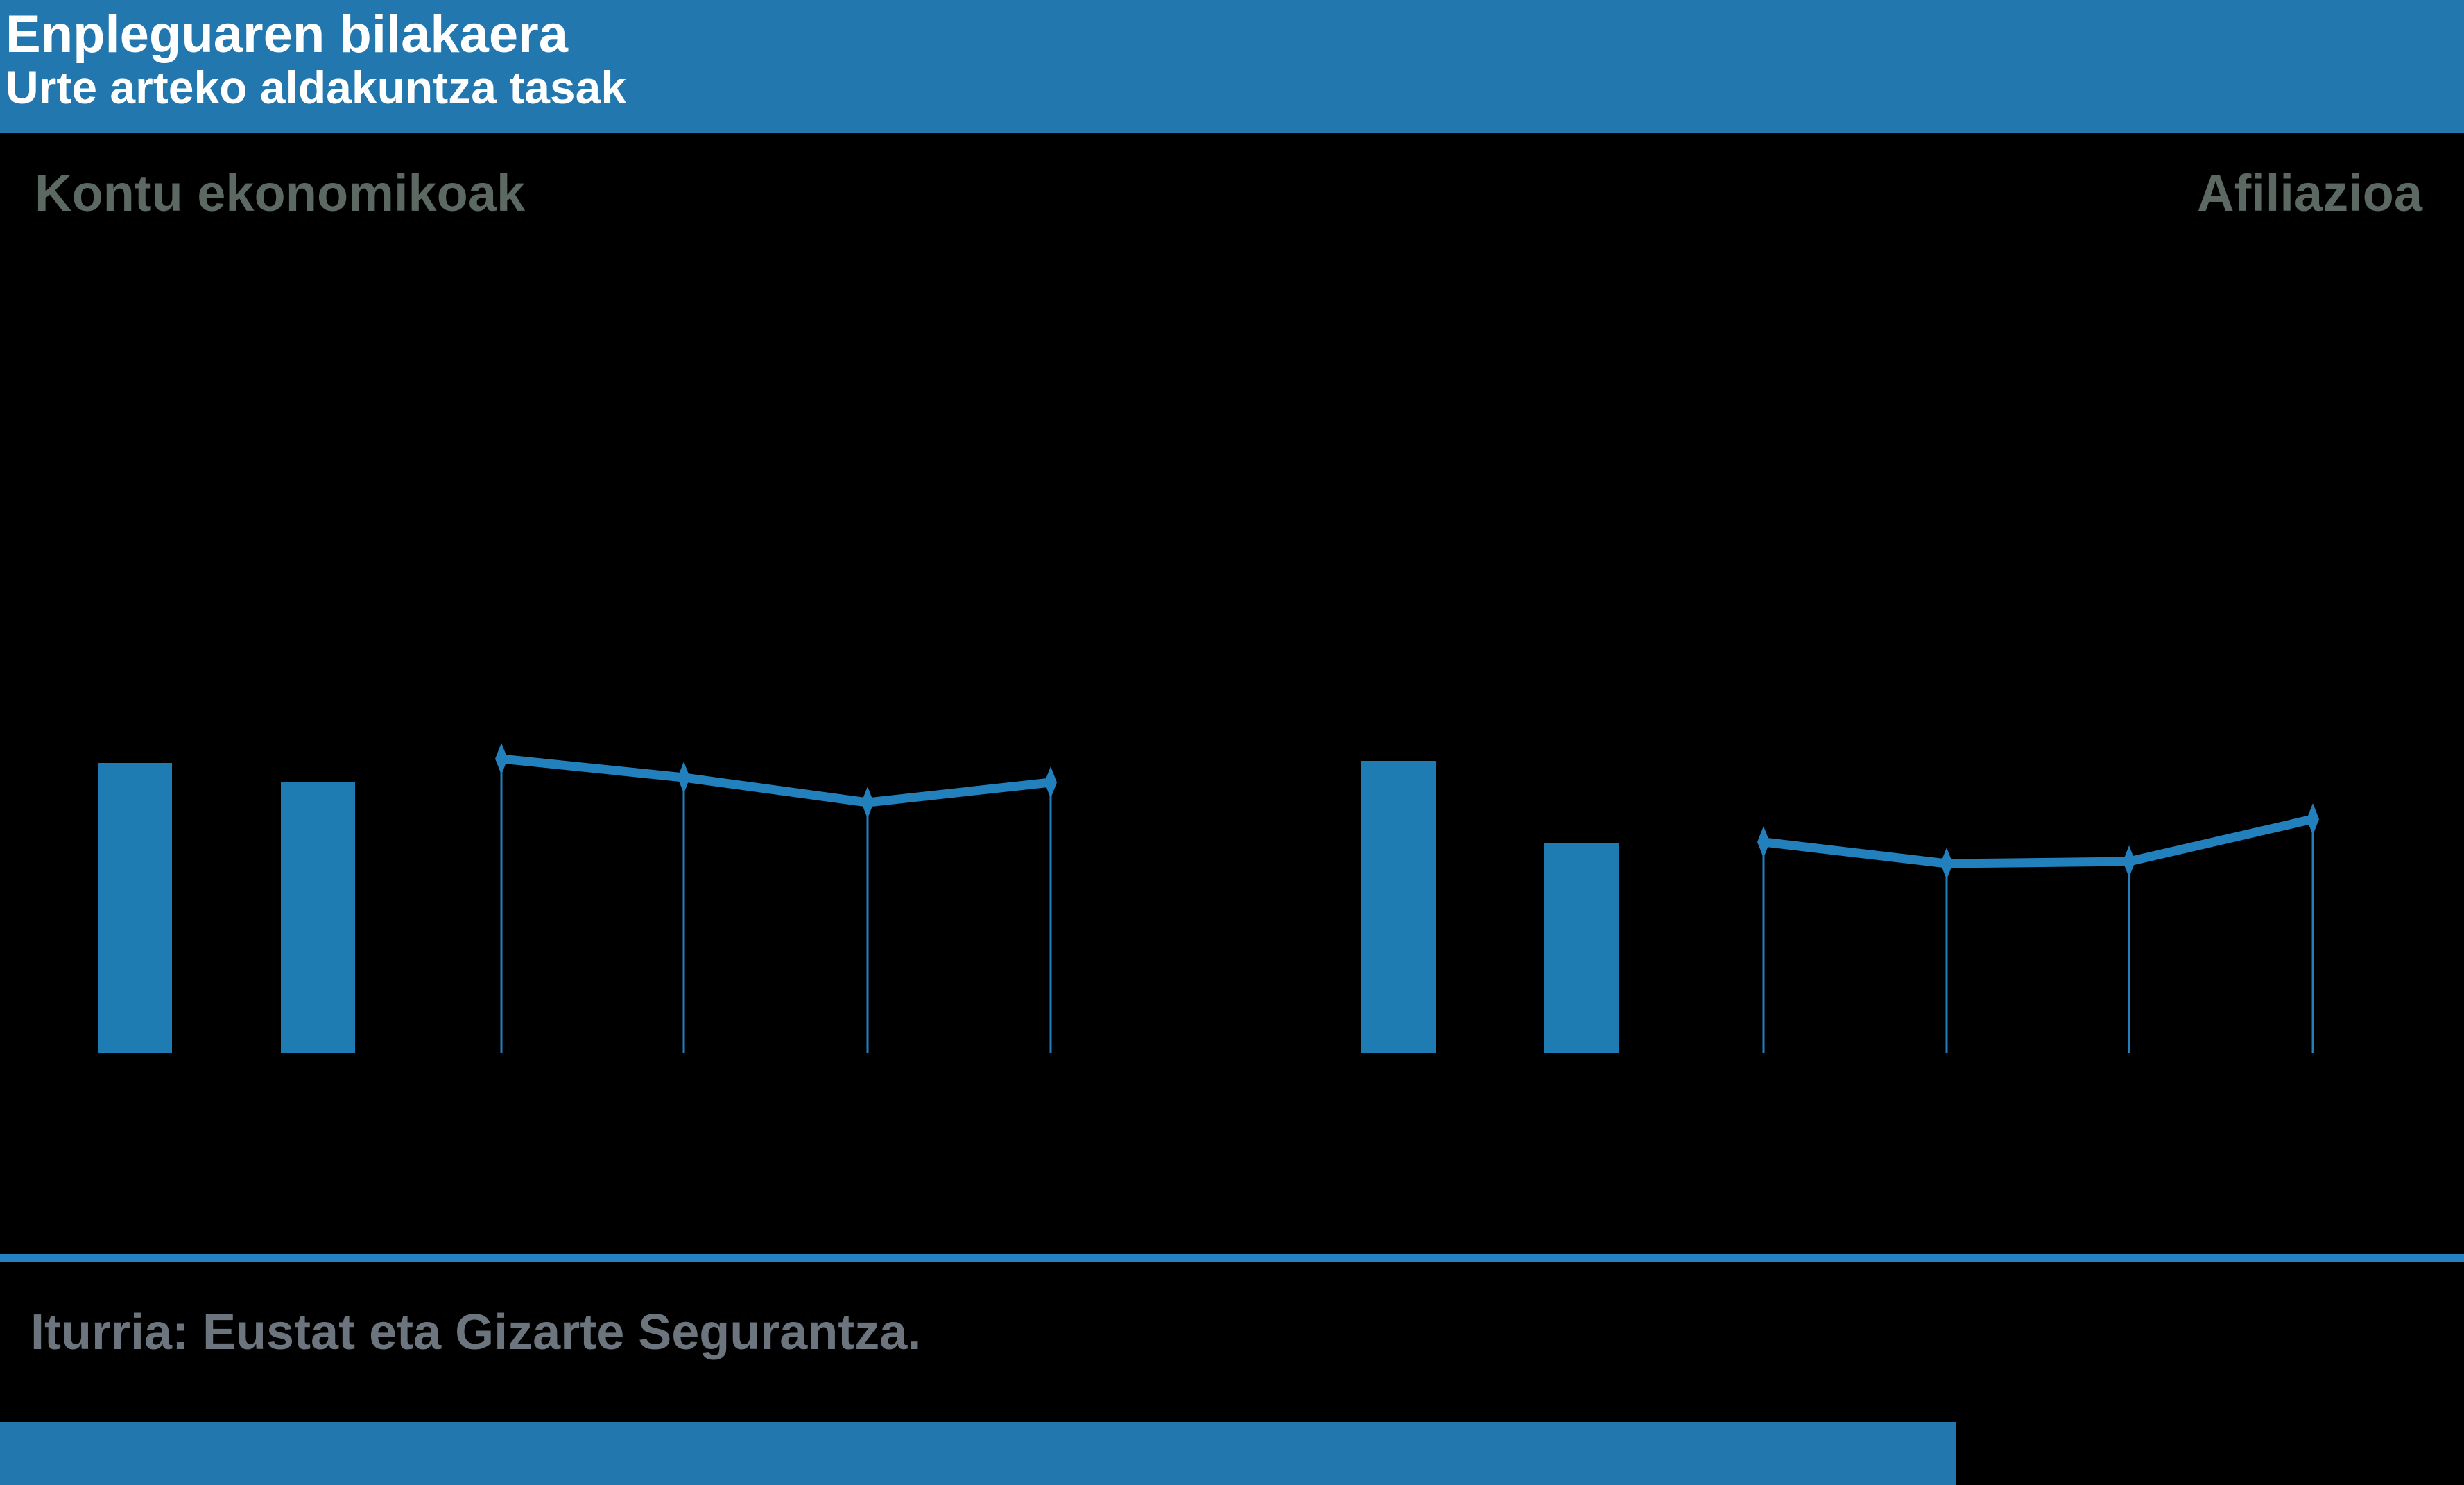  I want to click on source-text: Iturria: Eustat eta Gizarte Segurantza., so click(477, 1332).